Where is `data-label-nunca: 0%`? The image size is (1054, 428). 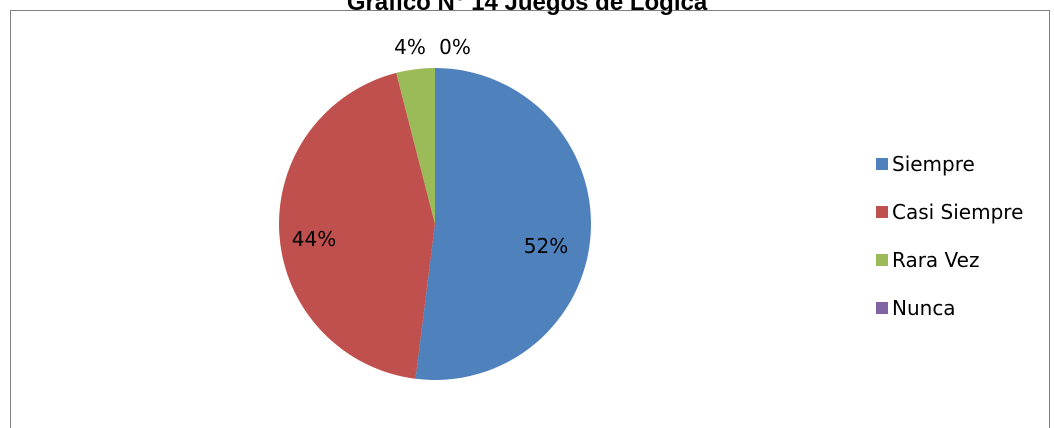
data-label-nunca: 0% is located at coordinates (455, 47).